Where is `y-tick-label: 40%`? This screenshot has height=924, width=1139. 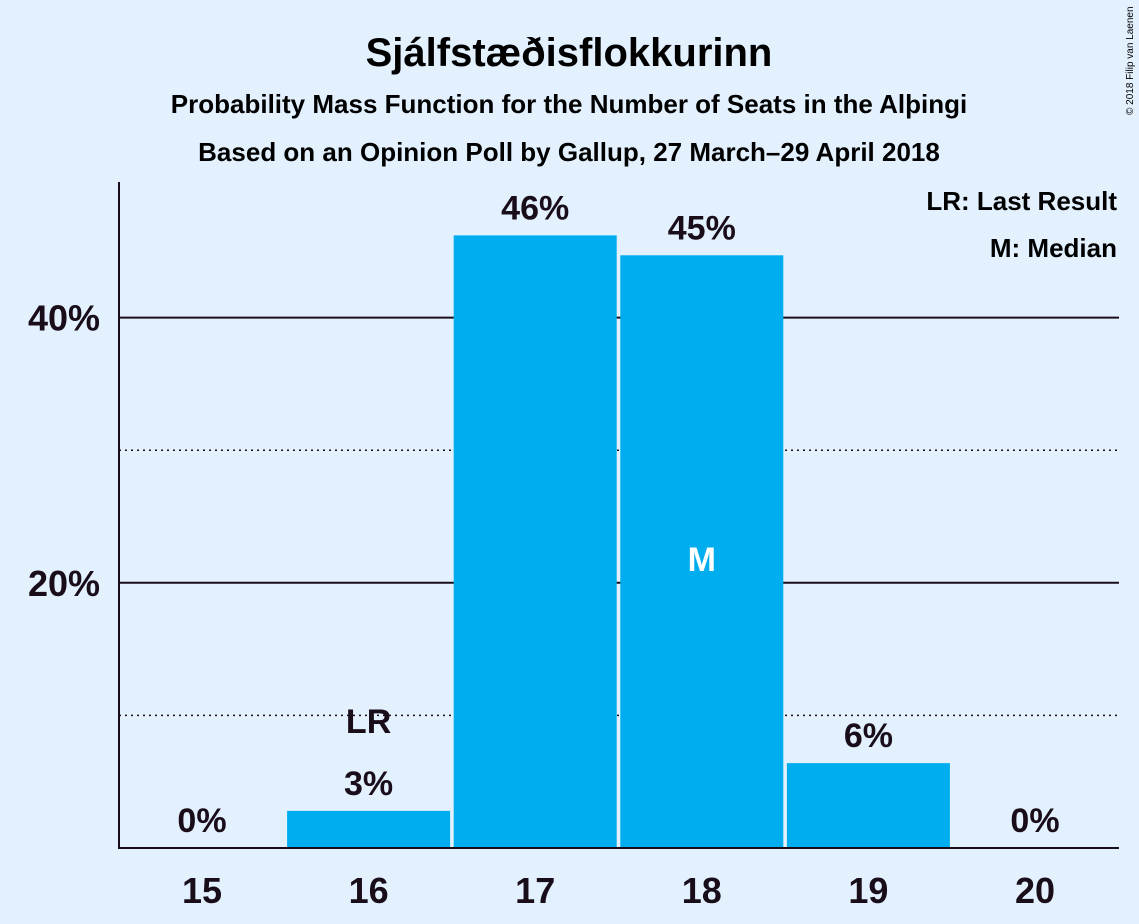
y-tick-label: 40% is located at coordinates (64, 318).